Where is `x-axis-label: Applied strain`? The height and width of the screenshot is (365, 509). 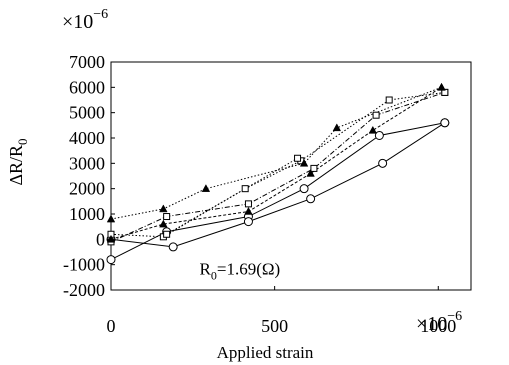
x-axis-label: Applied strain is located at coordinates (265, 352).